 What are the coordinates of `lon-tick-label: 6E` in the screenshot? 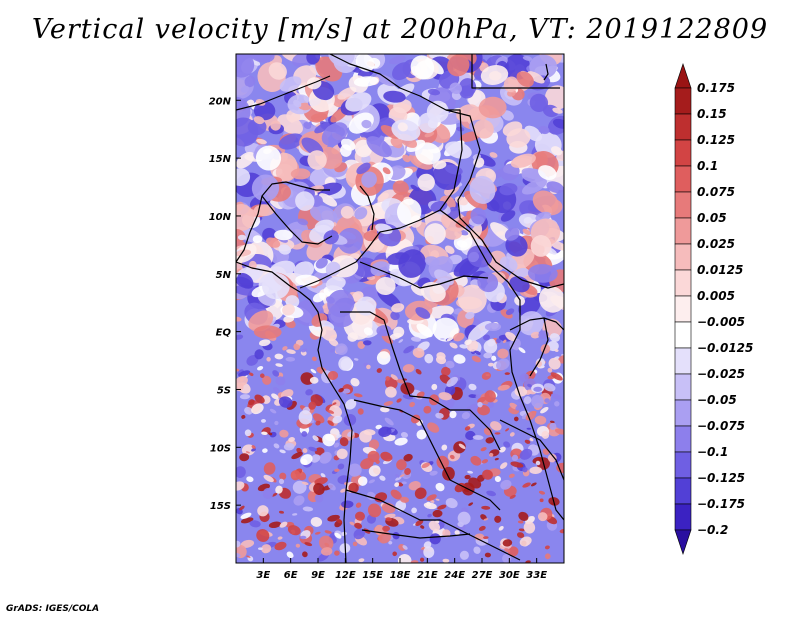 It's located at (291, 575).